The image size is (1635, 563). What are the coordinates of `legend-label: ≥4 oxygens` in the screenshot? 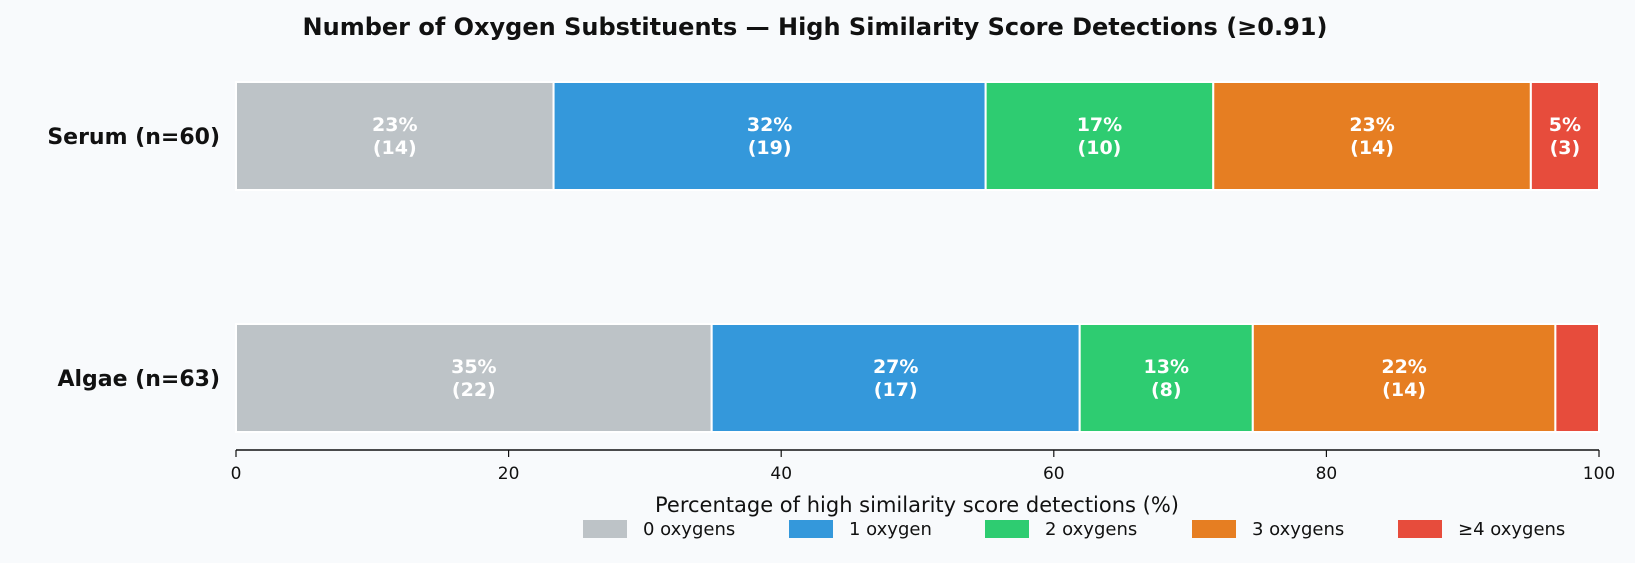 It's located at (1511, 529).